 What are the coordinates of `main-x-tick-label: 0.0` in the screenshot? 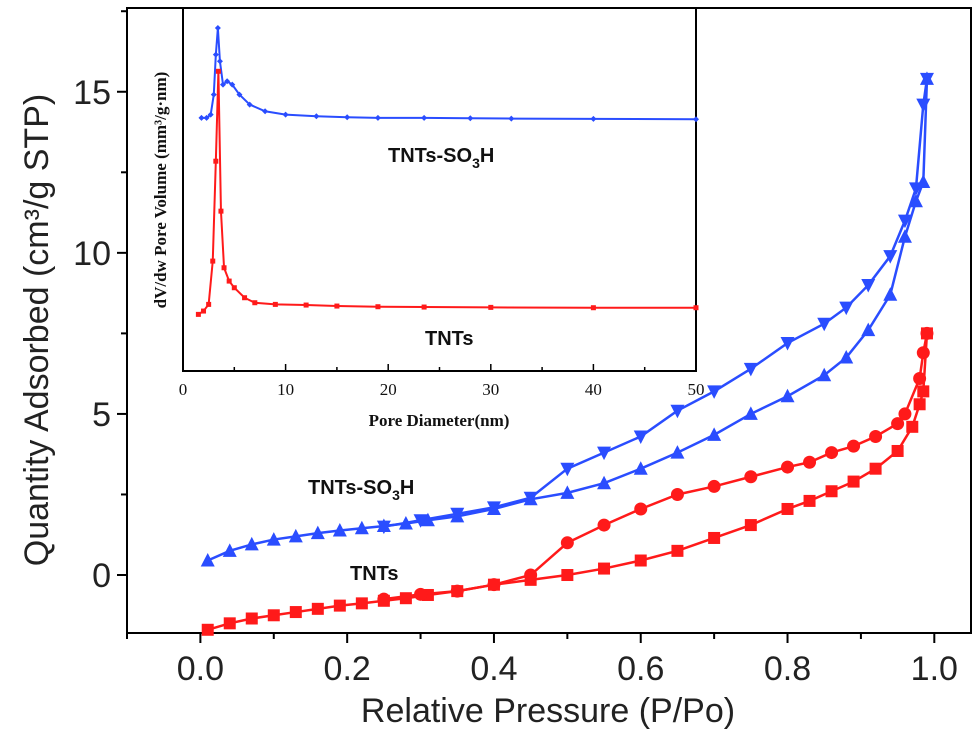 It's located at (200, 669).